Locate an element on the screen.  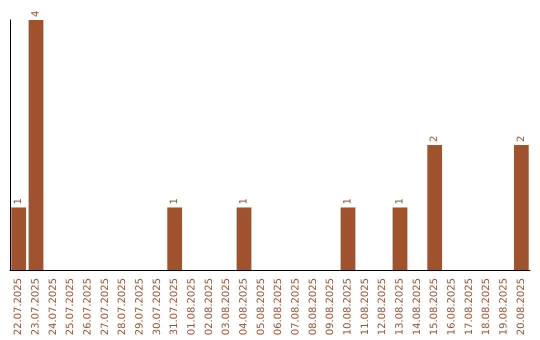
x-tick-label: 16.08.2025 is located at coordinates (452, 307).